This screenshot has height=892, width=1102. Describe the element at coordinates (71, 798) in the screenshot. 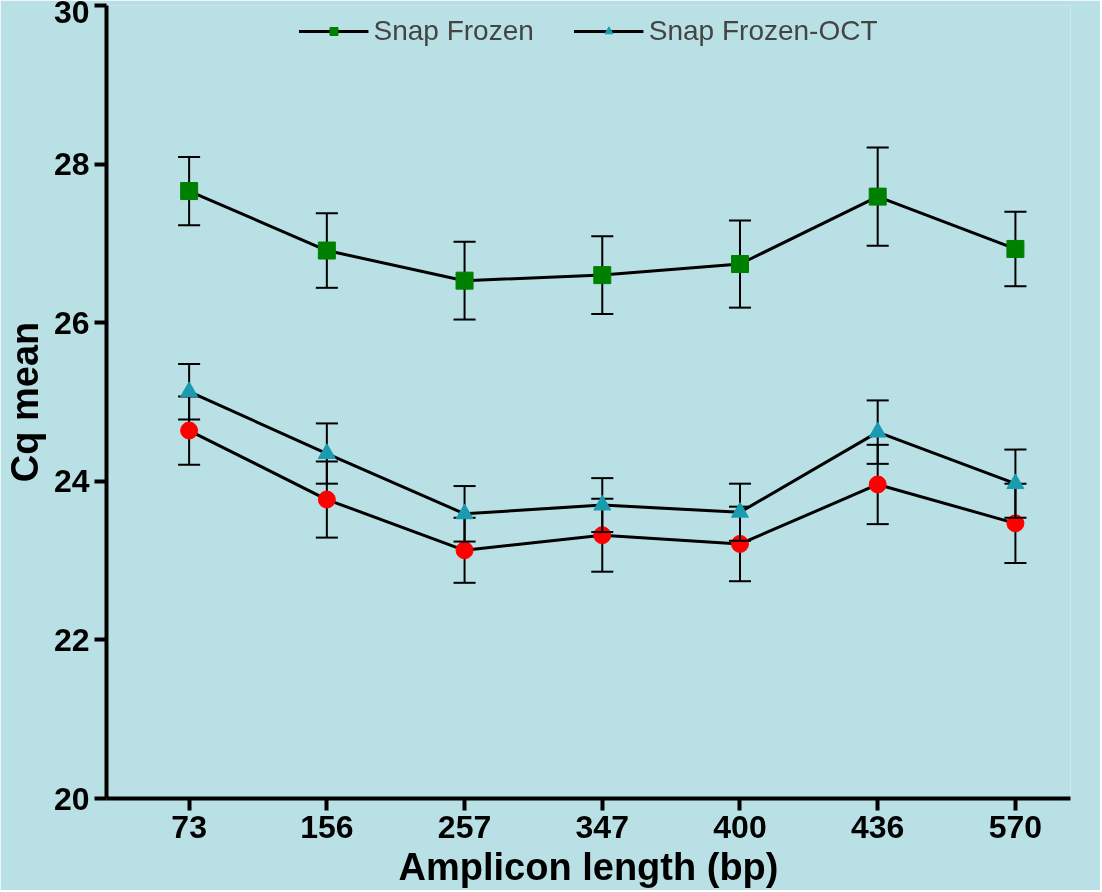

I see `y-tick-label: 20` at that location.